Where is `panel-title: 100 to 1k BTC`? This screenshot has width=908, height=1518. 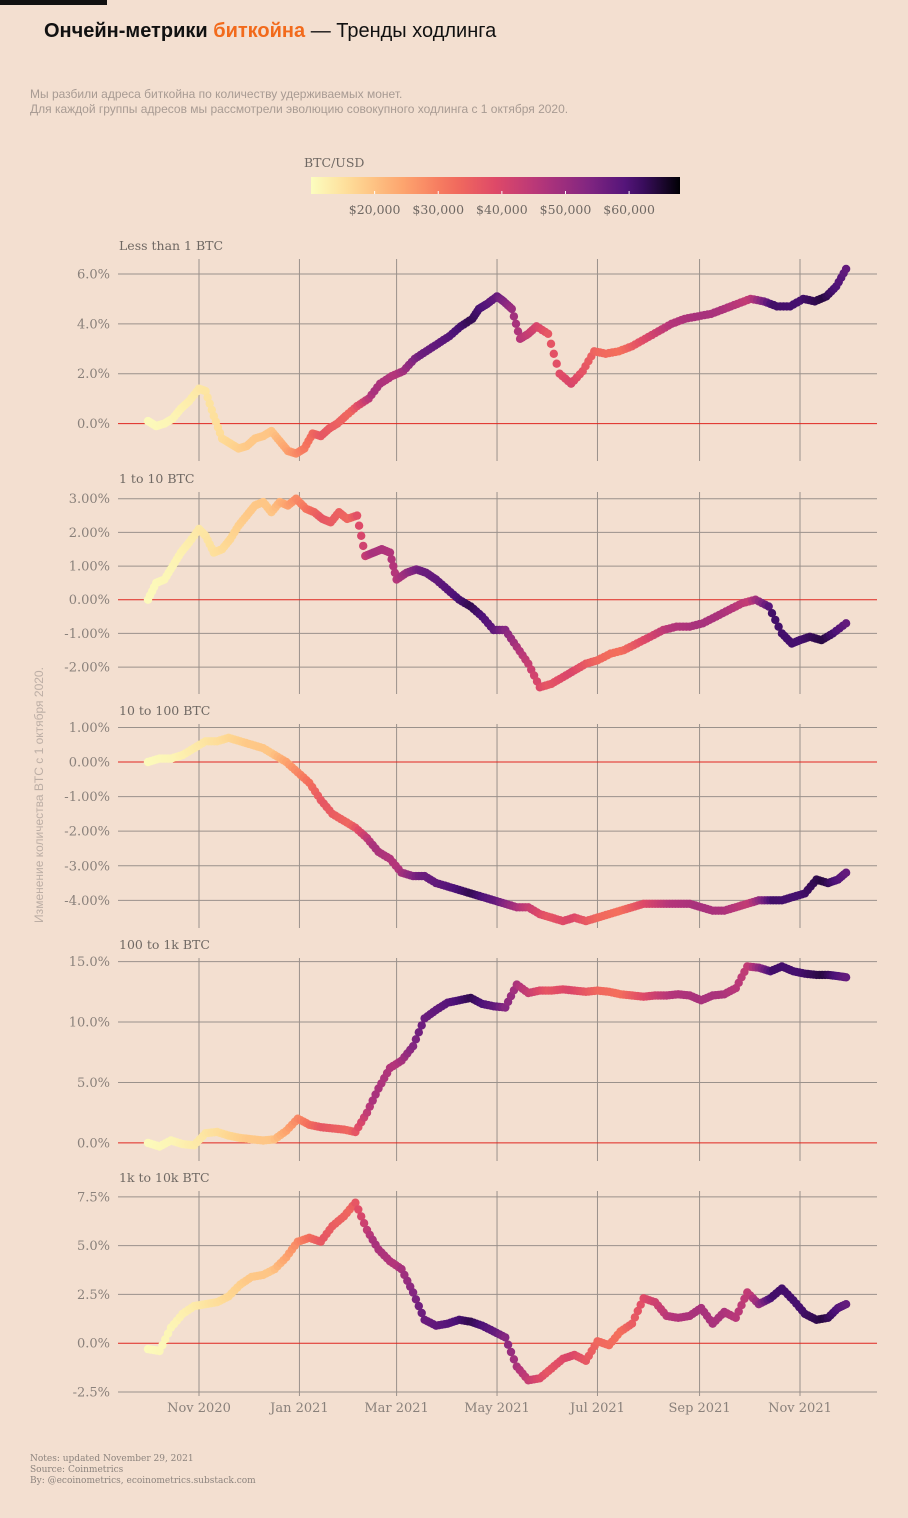
panel-title: 100 to 1k BTC is located at coordinates (164, 944).